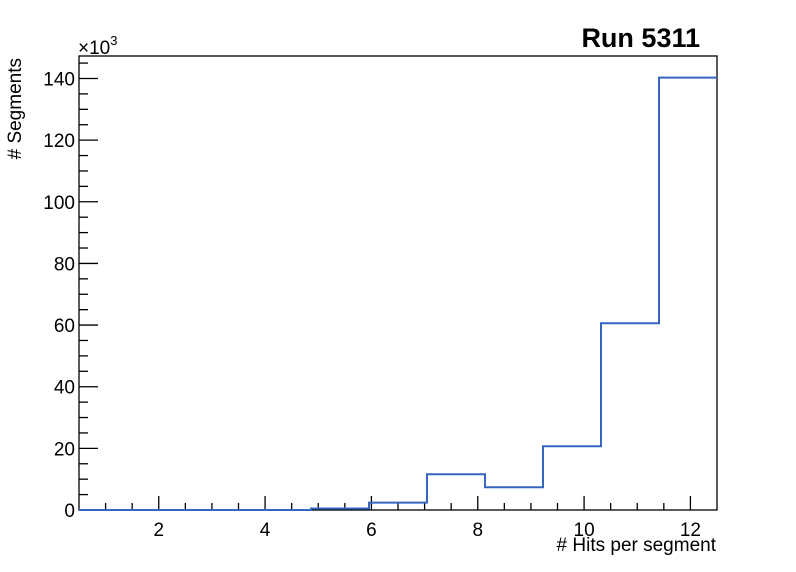  What do you see at coordinates (265, 530) in the screenshot?
I see `x-axis-tick-label: 4` at bounding box center [265, 530].